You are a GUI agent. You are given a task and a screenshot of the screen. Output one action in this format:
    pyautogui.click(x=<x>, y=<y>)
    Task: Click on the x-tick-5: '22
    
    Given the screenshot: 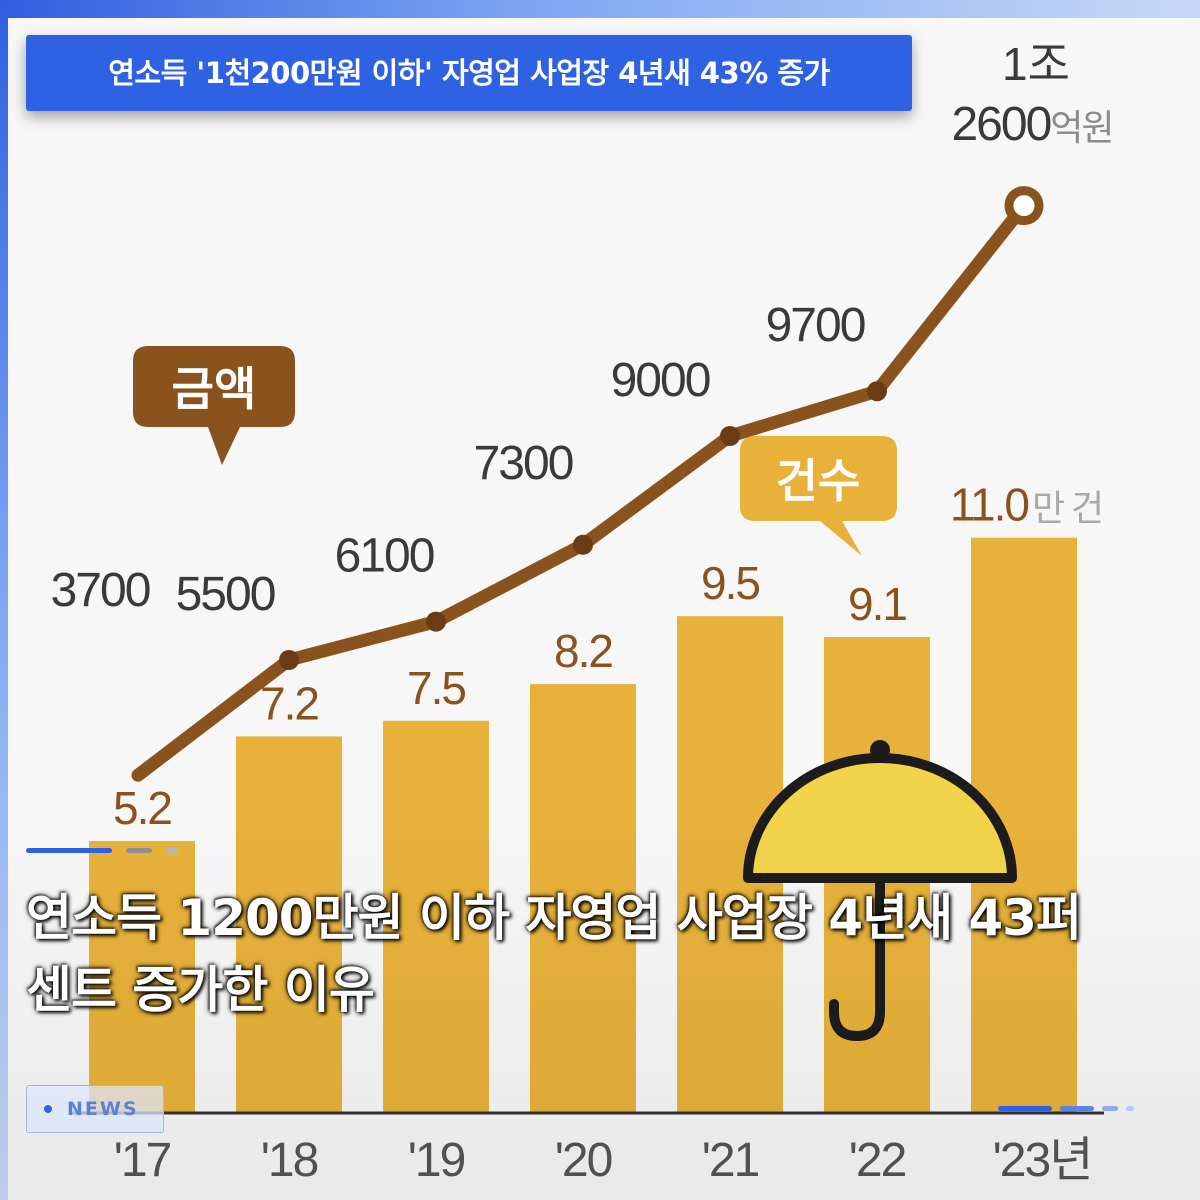 What is the action you would take?
    pyautogui.click(x=877, y=1160)
    